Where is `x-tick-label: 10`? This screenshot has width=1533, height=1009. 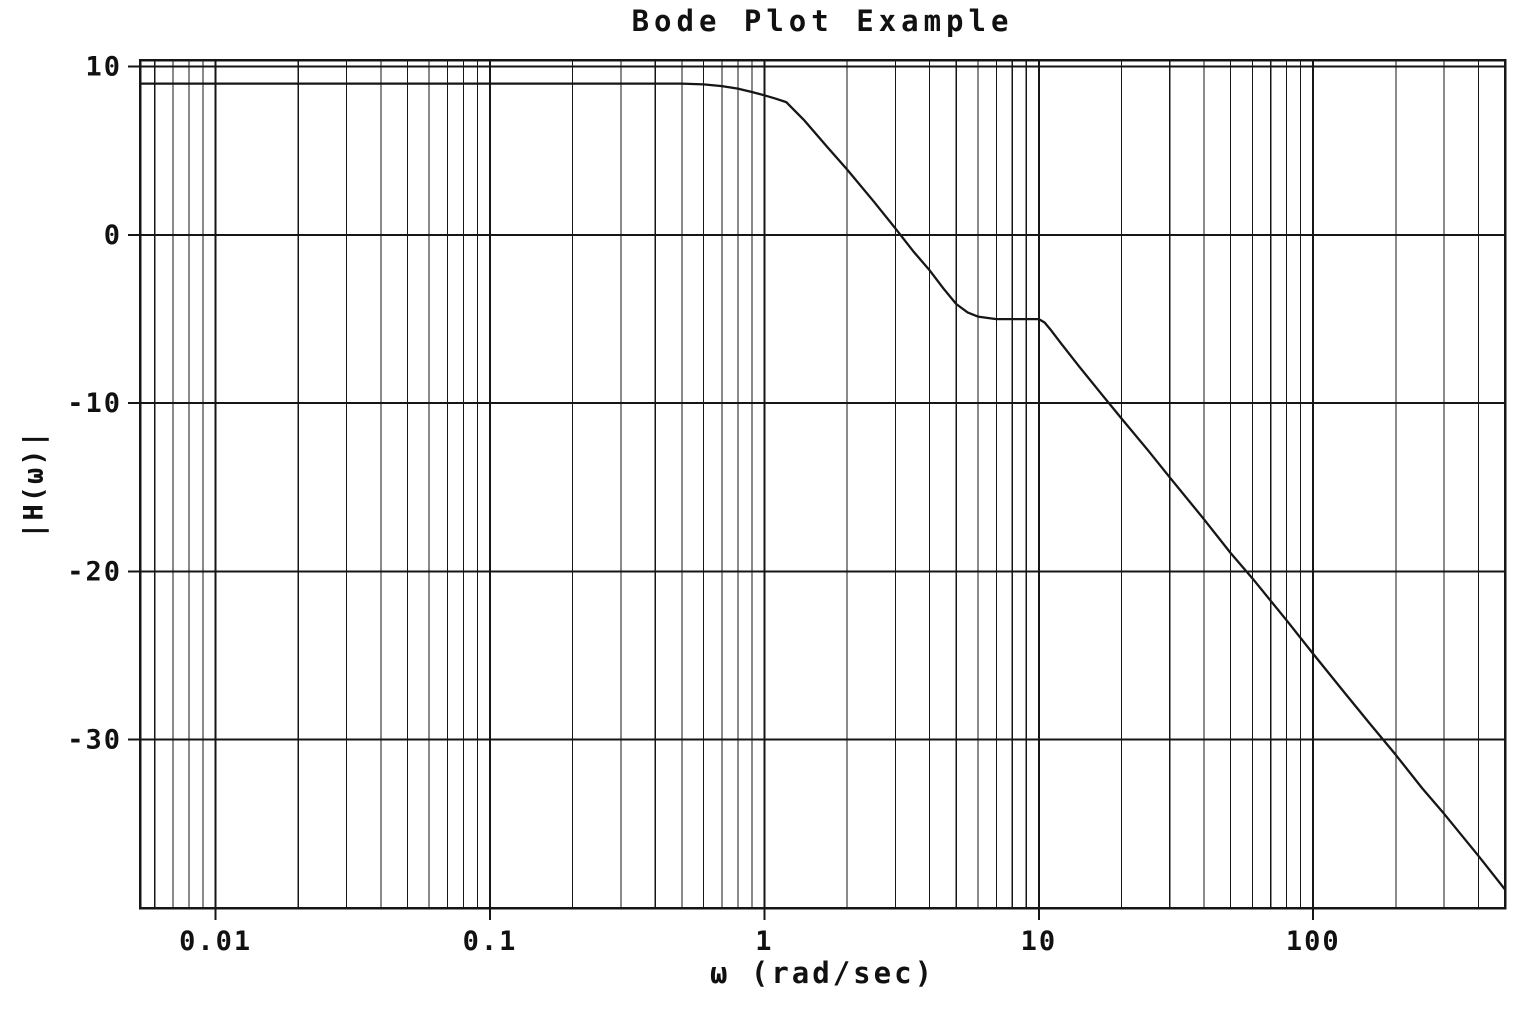
x-tick-label: 10 is located at coordinates (1039, 941).